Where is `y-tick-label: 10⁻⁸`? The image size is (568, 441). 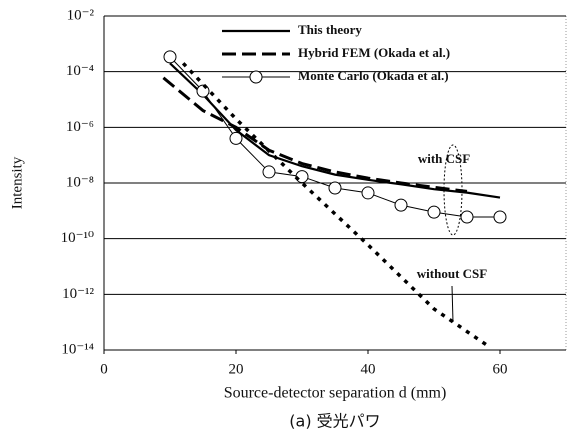
y-tick-label: 10⁻⁸ is located at coordinates (80, 182).